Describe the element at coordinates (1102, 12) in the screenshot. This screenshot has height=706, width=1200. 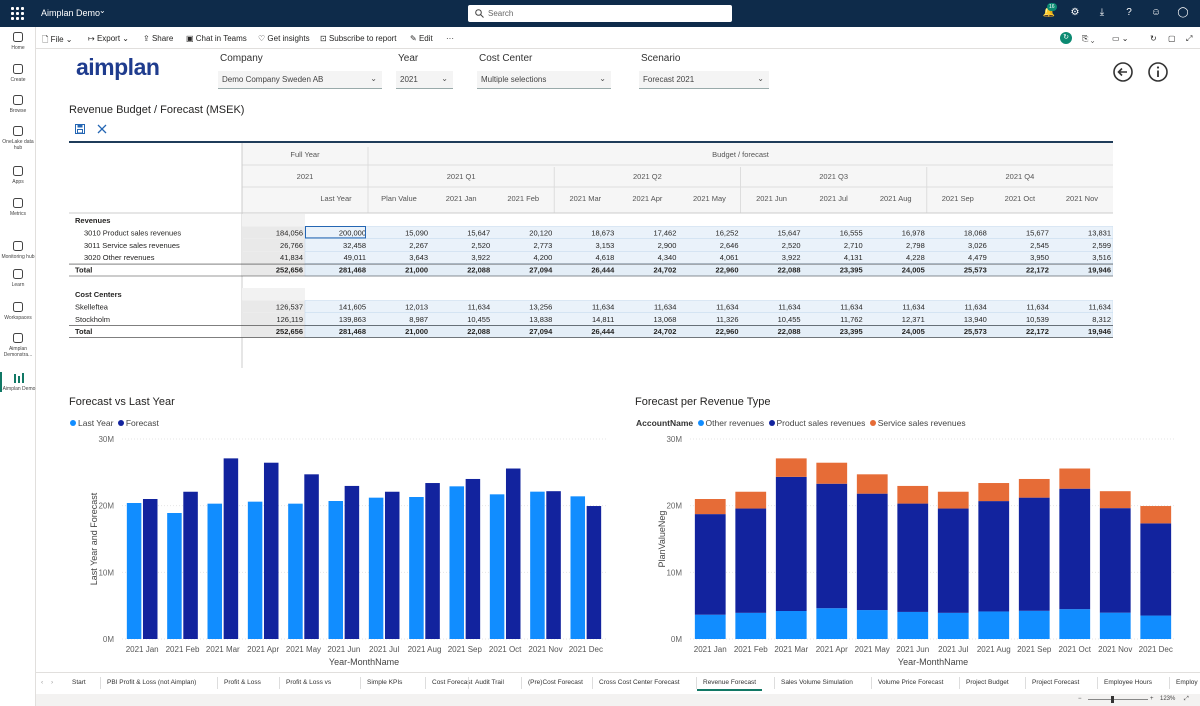
I see `download-icon: ⤓` at that location.